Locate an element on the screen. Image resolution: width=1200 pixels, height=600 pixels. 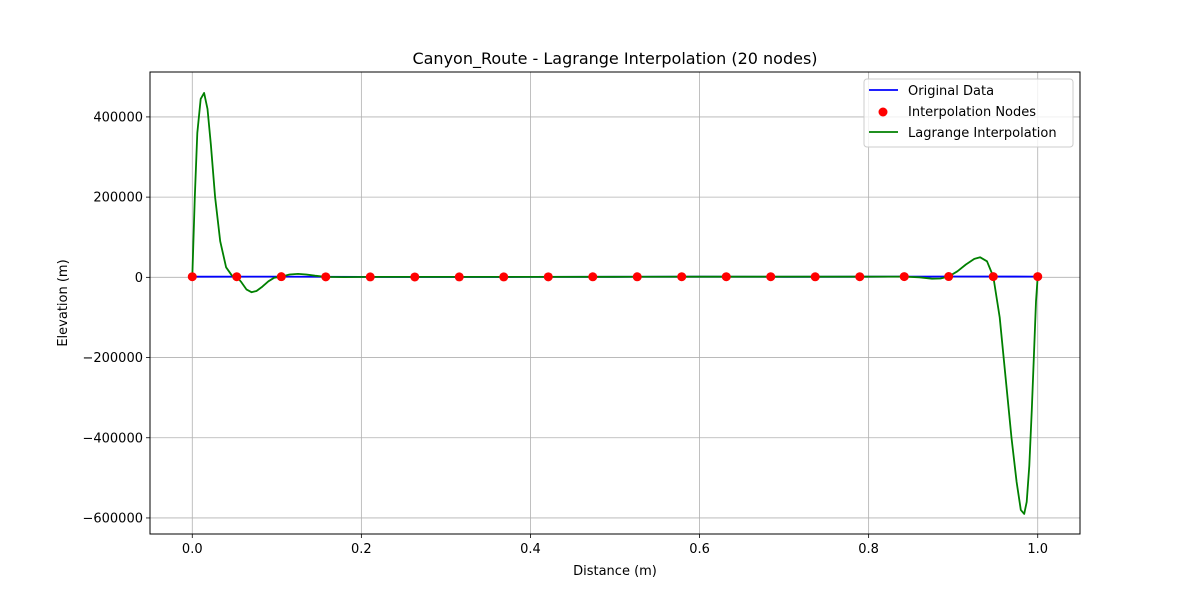
y-tick-label: −200000 is located at coordinates (112, 358).